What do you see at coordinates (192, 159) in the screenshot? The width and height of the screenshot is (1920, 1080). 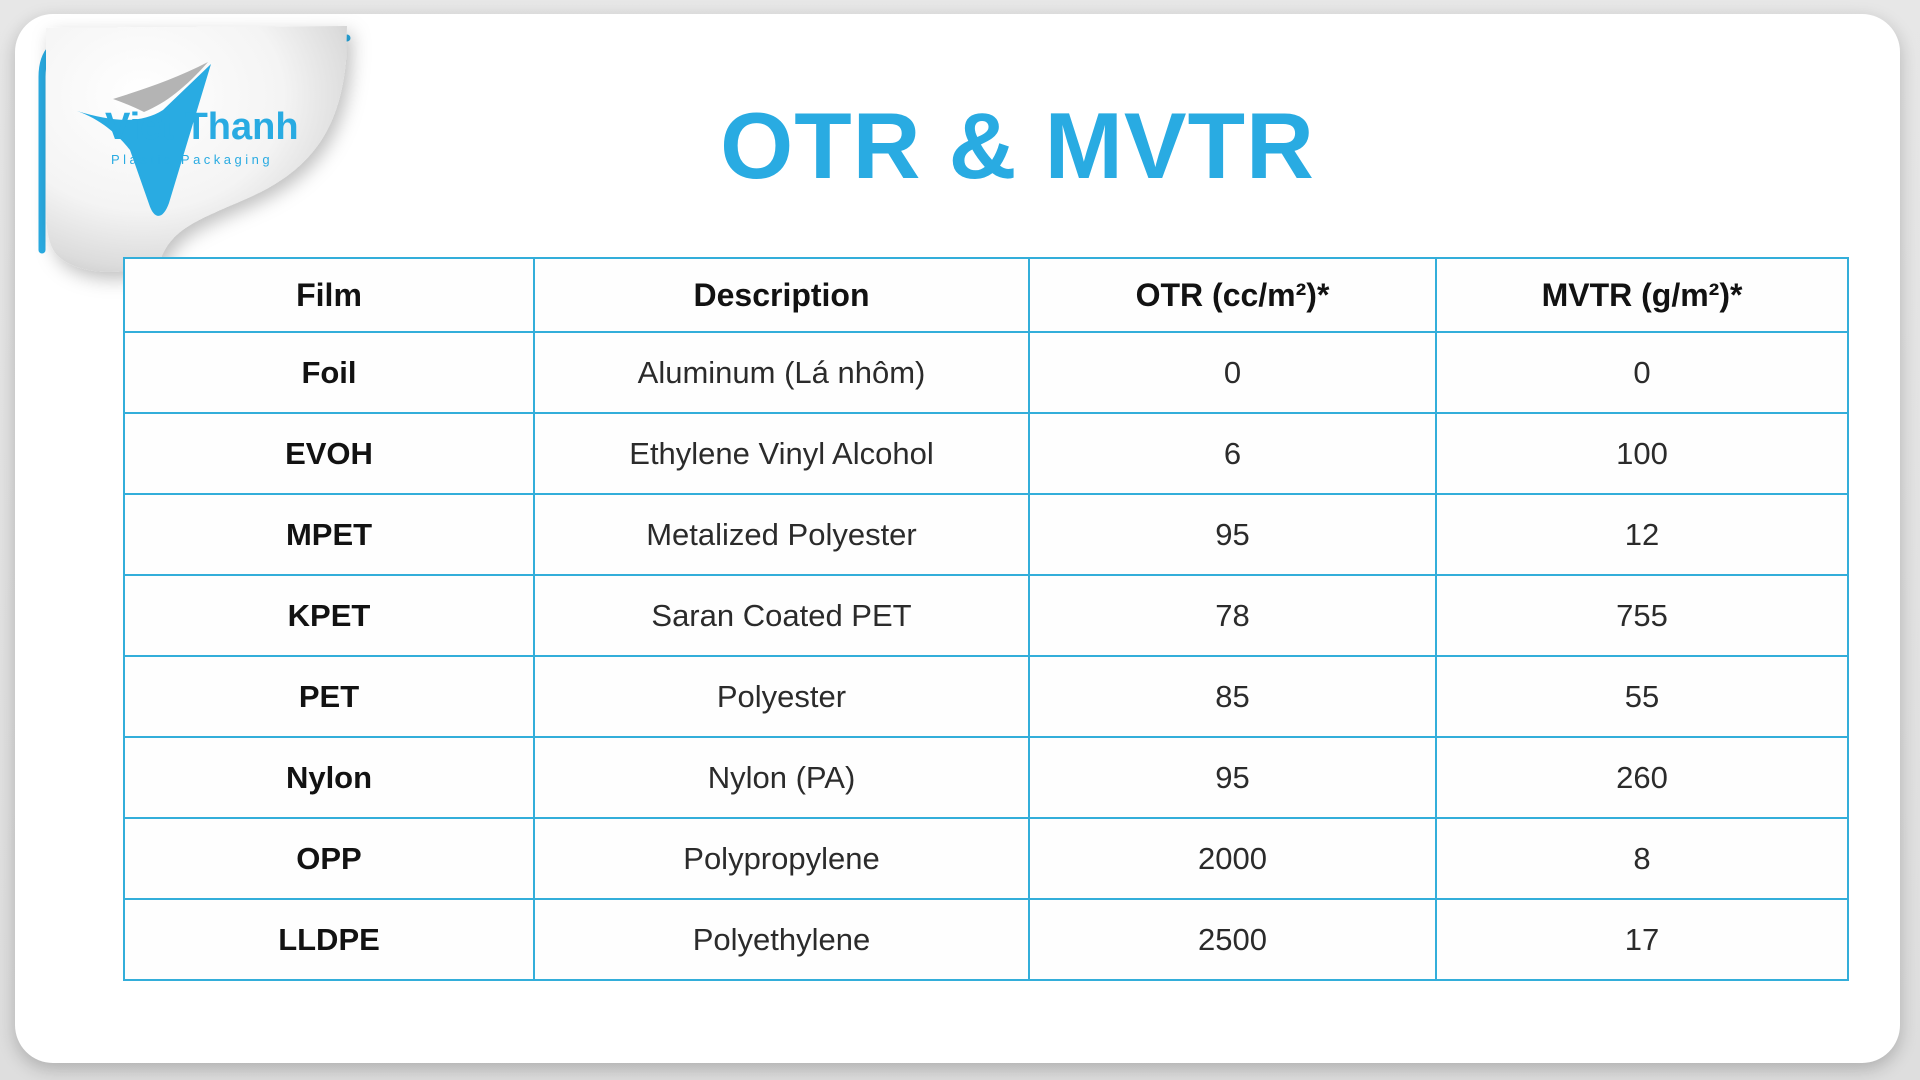 I see `logo-subtitle: Plastic Packaging` at bounding box center [192, 159].